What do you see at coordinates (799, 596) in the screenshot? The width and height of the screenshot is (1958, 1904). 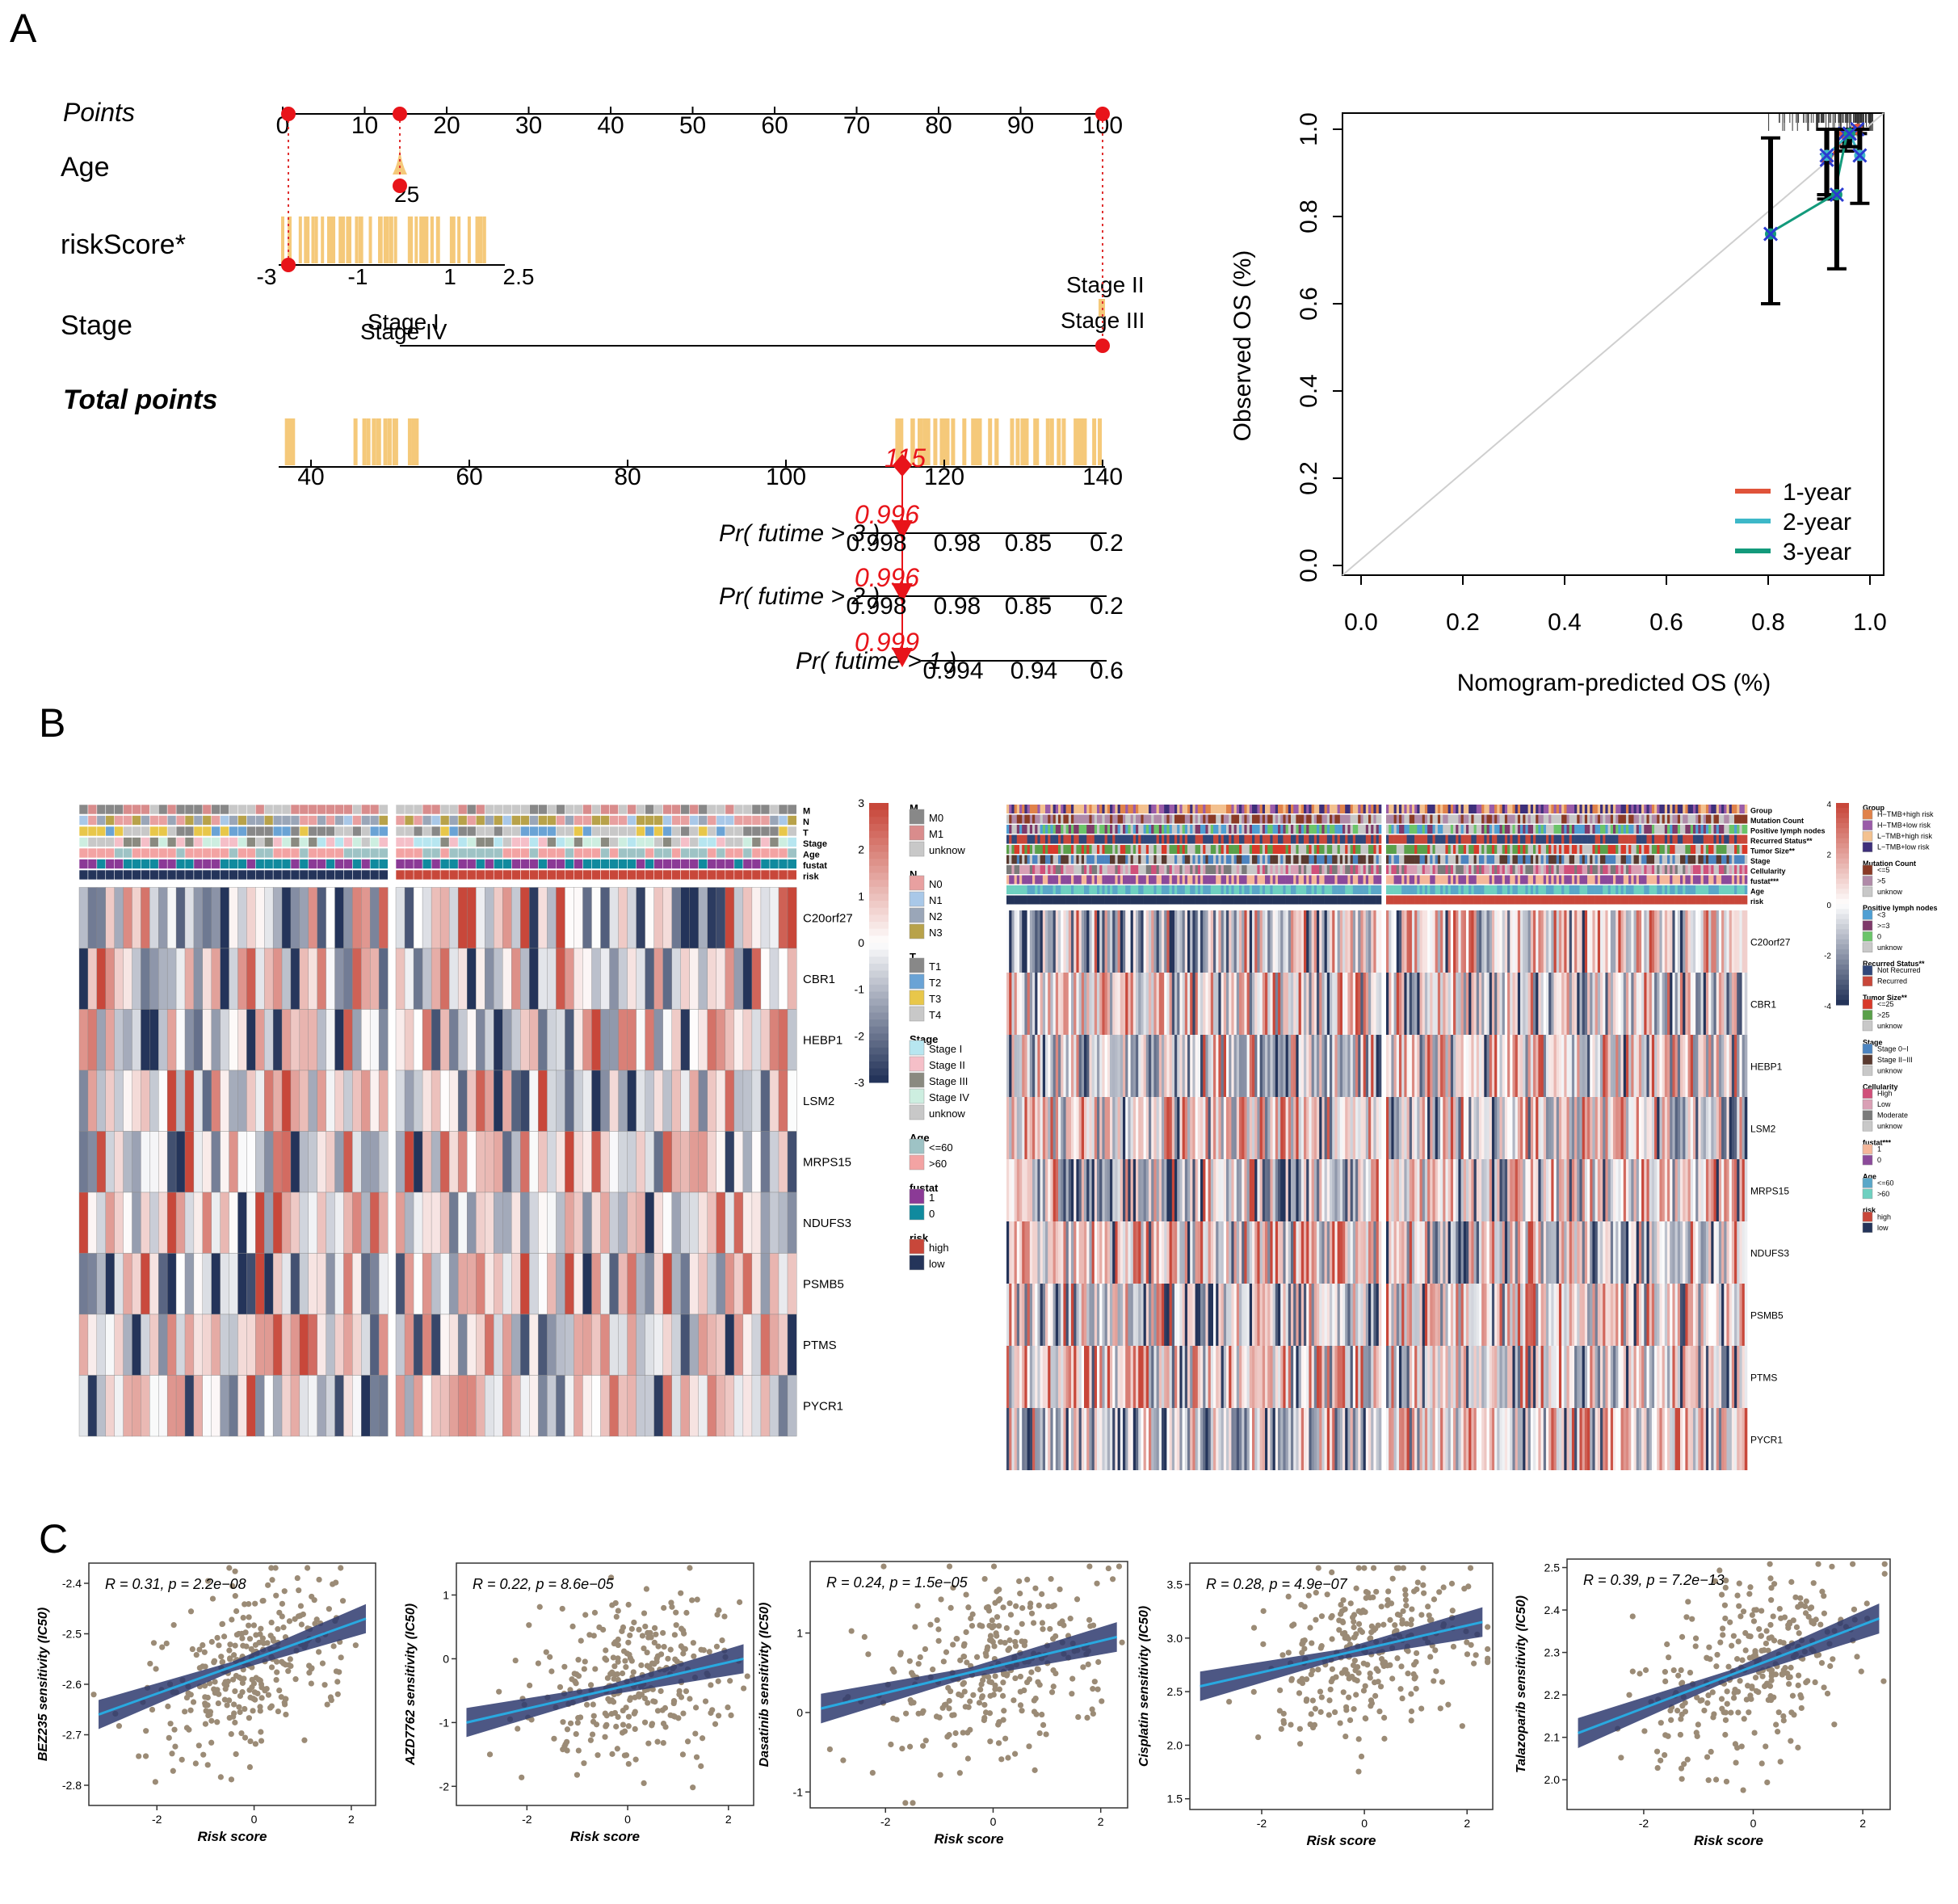 I see `probability-row-label: Pr( futime > 2 )` at bounding box center [799, 596].